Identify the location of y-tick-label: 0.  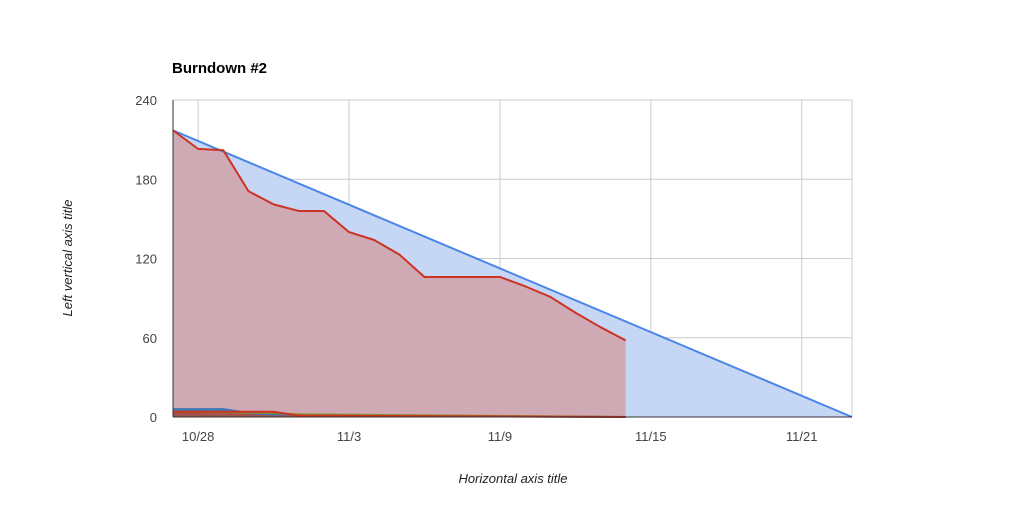
(153, 417).